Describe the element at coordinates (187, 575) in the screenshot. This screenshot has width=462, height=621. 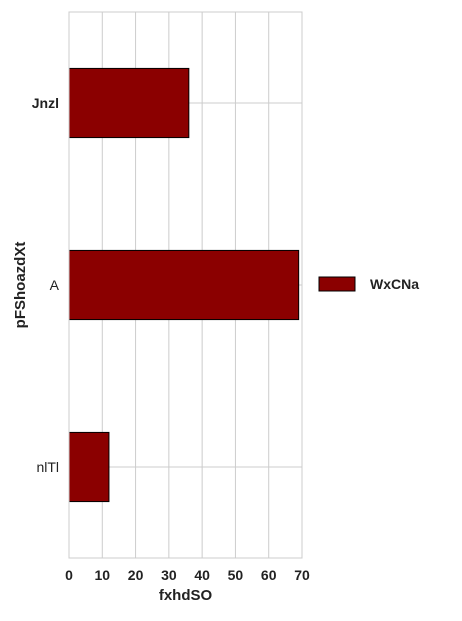
I see `x-tick-labels: 0 10 20 30 40 50 60 70` at that location.